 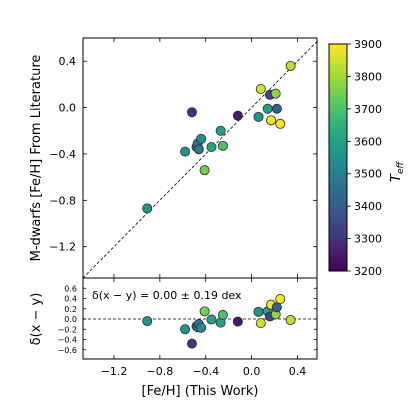 I want to click on residual-annotation: δ(x − y) = 0.00 ± 0.19 dex, so click(x=167, y=295).